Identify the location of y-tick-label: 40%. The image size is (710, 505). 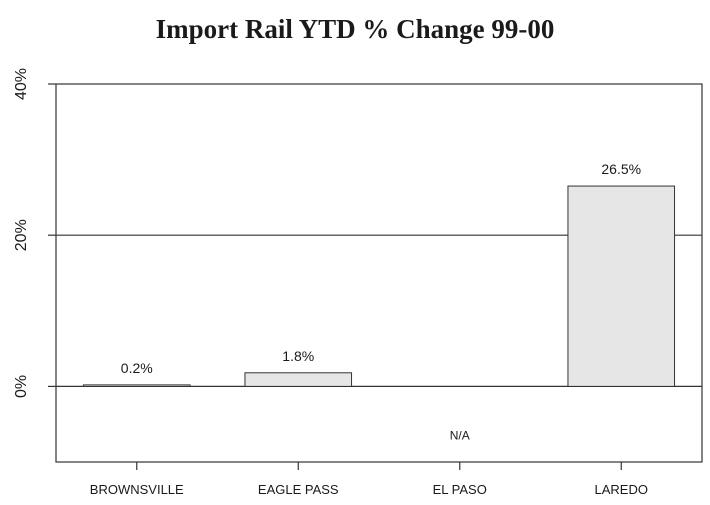
(21, 84).